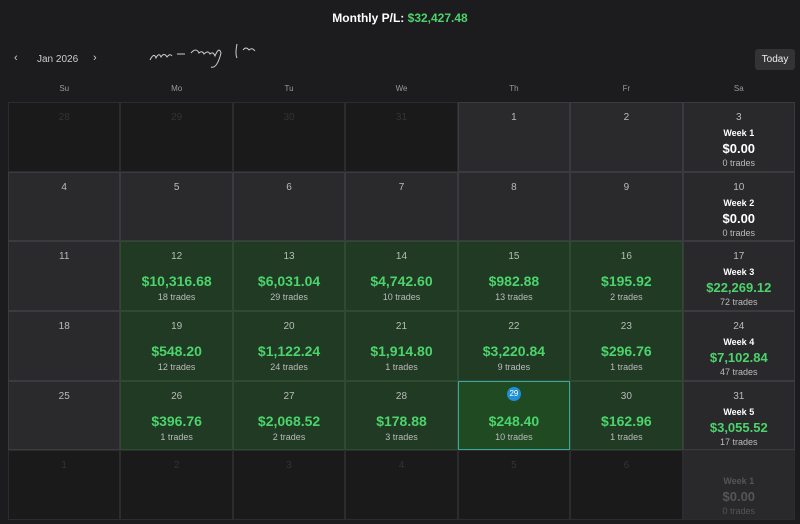  What do you see at coordinates (64, 276) in the screenshot?
I see `day-cell: 11` at bounding box center [64, 276].